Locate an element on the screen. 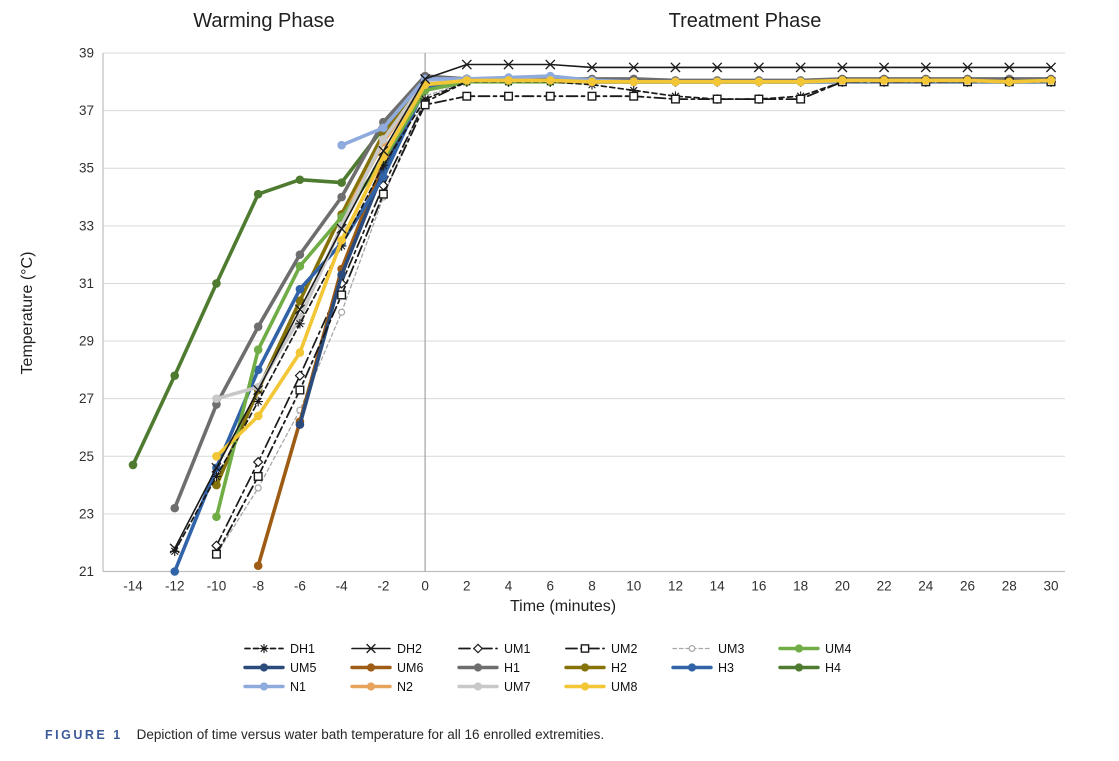  y-axis-title: Temperature (°C) is located at coordinates (27, 313).